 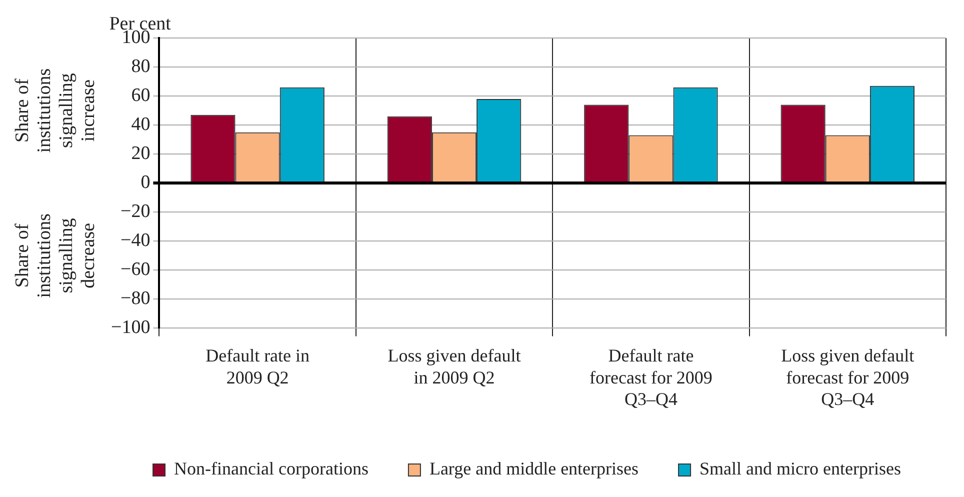 I want to click on y-tick-label: −100, so click(x=130, y=327).